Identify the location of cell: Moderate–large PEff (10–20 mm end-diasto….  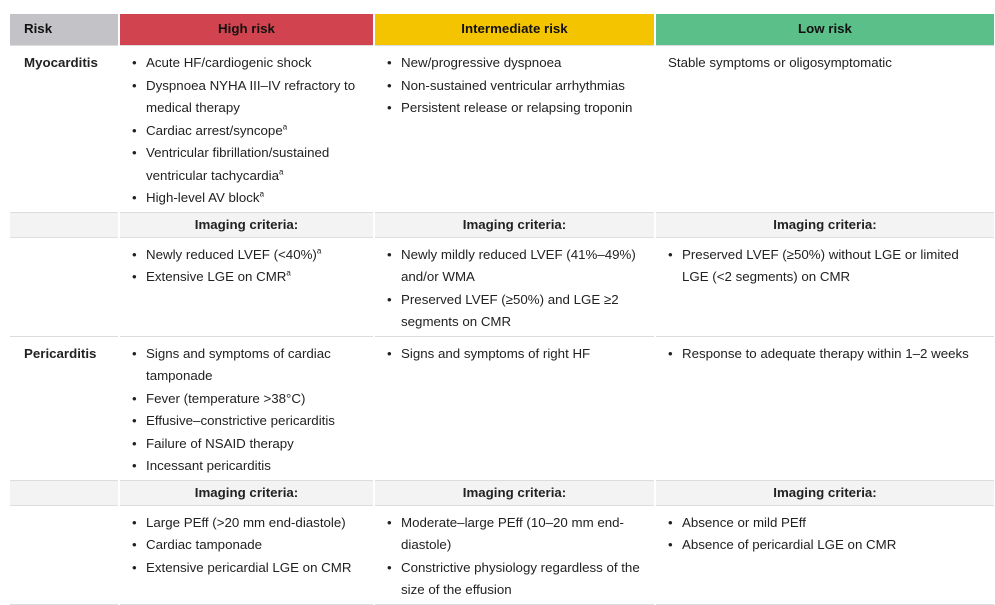
(514, 555).